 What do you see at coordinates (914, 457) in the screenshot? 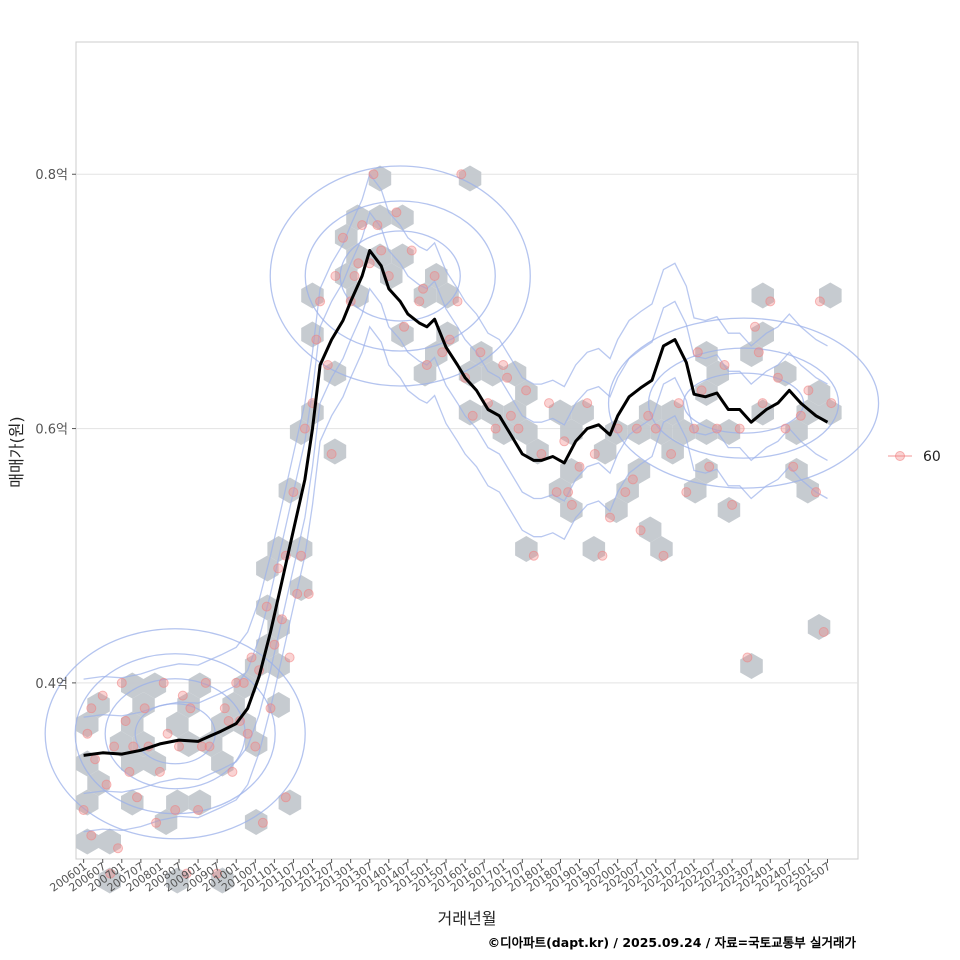
I see `legend: 60` at bounding box center [914, 457].